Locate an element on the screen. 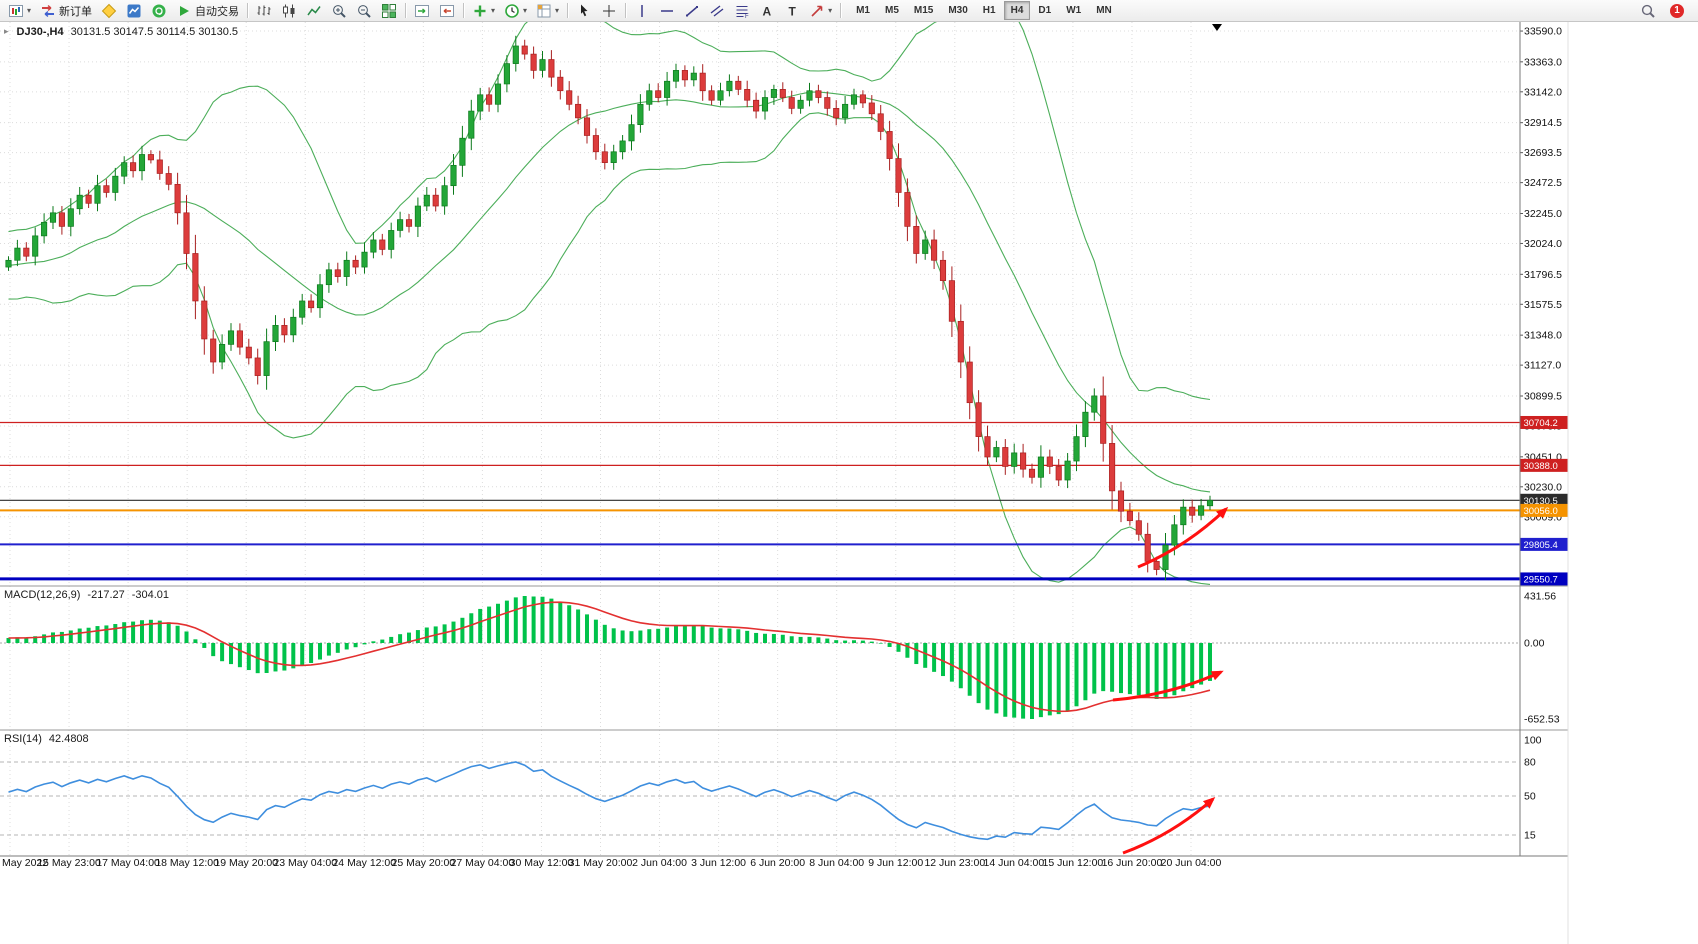  bar-chart-button is located at coordinates (264, 11).